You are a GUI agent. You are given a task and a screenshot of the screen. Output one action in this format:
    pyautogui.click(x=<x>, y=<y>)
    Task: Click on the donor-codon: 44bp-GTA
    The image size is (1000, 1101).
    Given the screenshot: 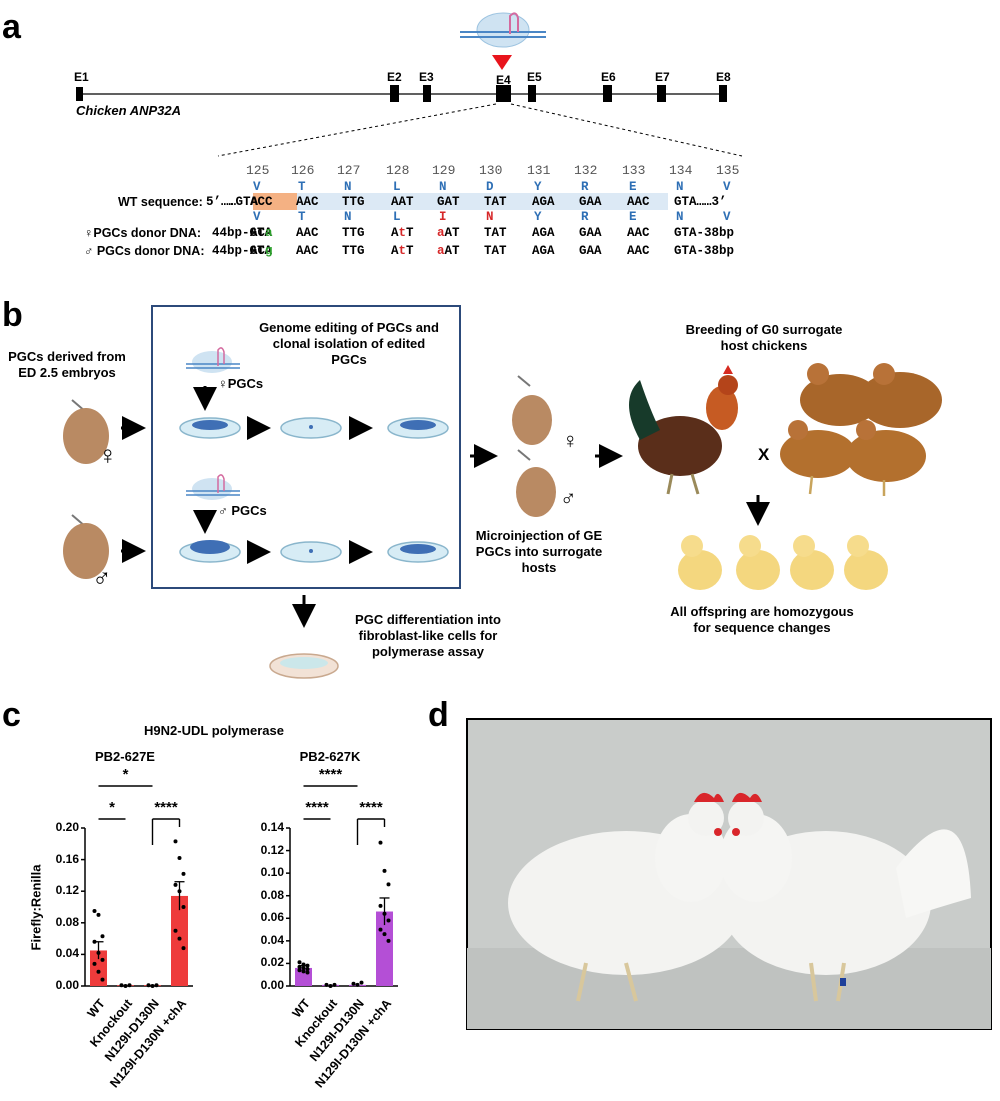 What is the action you would take?
    pyautogui.click(x=242, y=251)
    